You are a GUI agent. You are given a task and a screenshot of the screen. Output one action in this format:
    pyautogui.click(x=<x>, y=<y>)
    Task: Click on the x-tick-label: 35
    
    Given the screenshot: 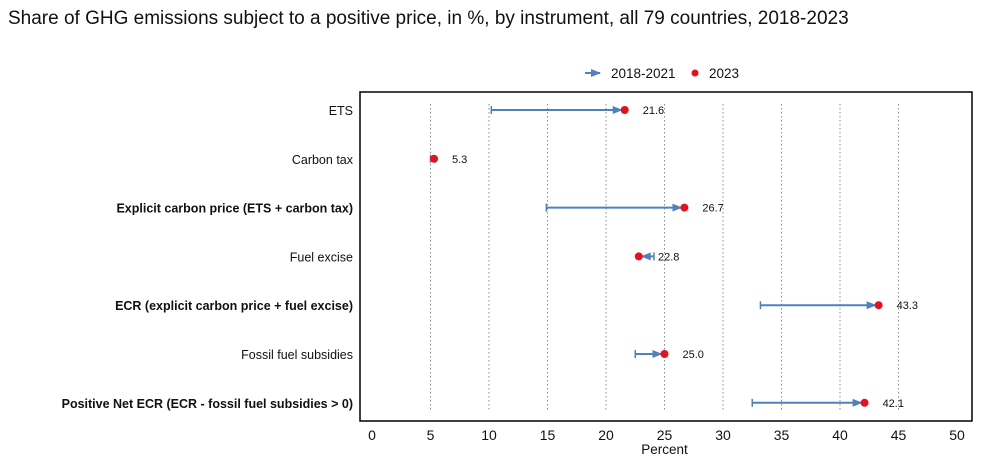 What is the action you would take?
    pyautogui.click(x=782, y=435)
    